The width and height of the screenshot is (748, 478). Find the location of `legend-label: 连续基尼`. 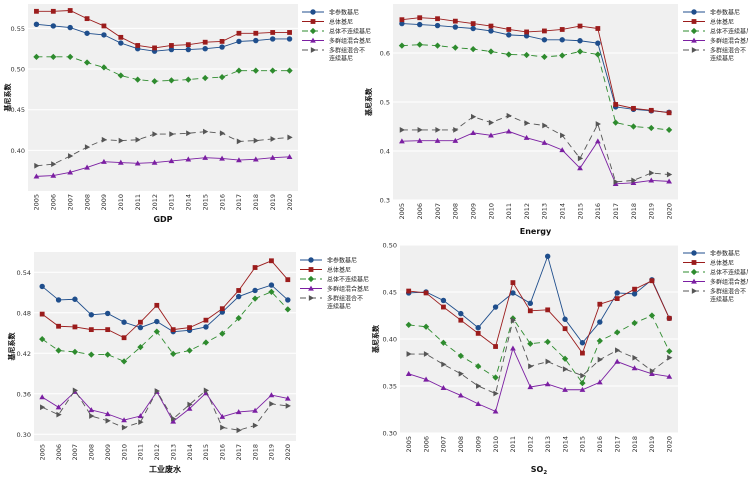

legend-label: 连续基尼 is located at coordinates (339, 306).